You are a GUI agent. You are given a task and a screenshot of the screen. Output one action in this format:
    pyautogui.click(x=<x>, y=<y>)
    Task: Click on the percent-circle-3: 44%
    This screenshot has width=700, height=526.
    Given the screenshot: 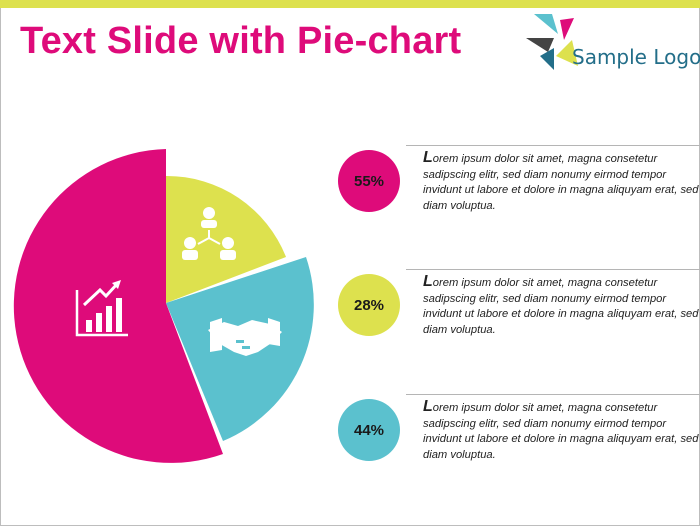 What is the action you would take?
    pyautogui.click(x=369, y=430)
    